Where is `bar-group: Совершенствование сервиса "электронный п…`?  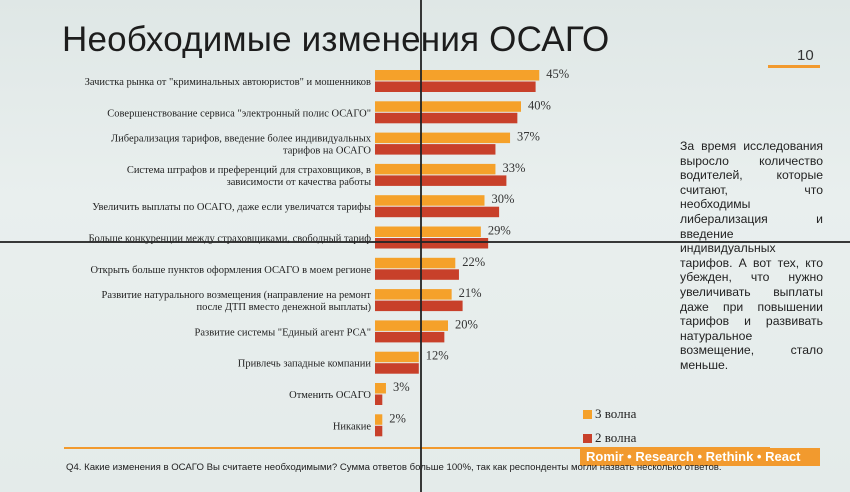
bar-group: Совершенствование сервиса "электронный п… is located at coordinates (329, 111).